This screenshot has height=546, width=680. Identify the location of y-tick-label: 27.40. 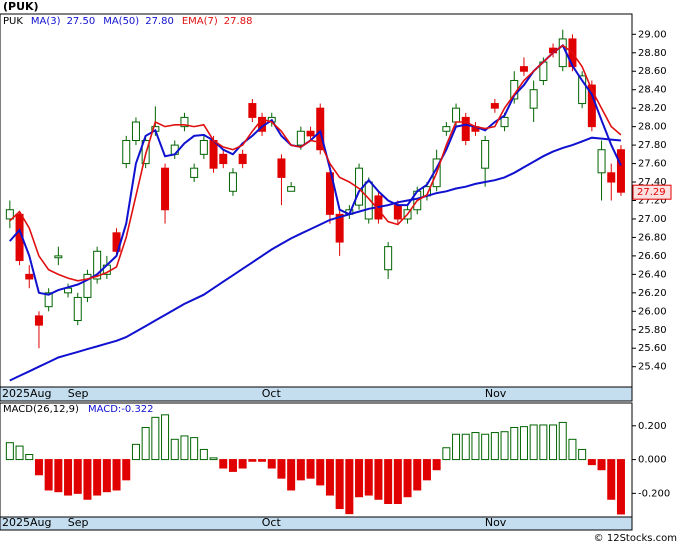
(652, 182).